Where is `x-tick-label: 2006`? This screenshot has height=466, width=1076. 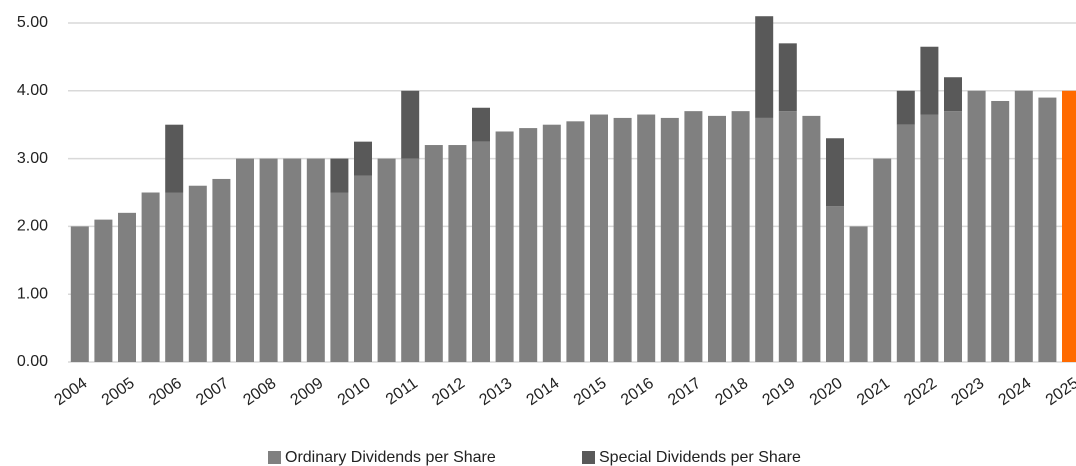
x-tick-label: 2006 is located at coordinates (165, 392).